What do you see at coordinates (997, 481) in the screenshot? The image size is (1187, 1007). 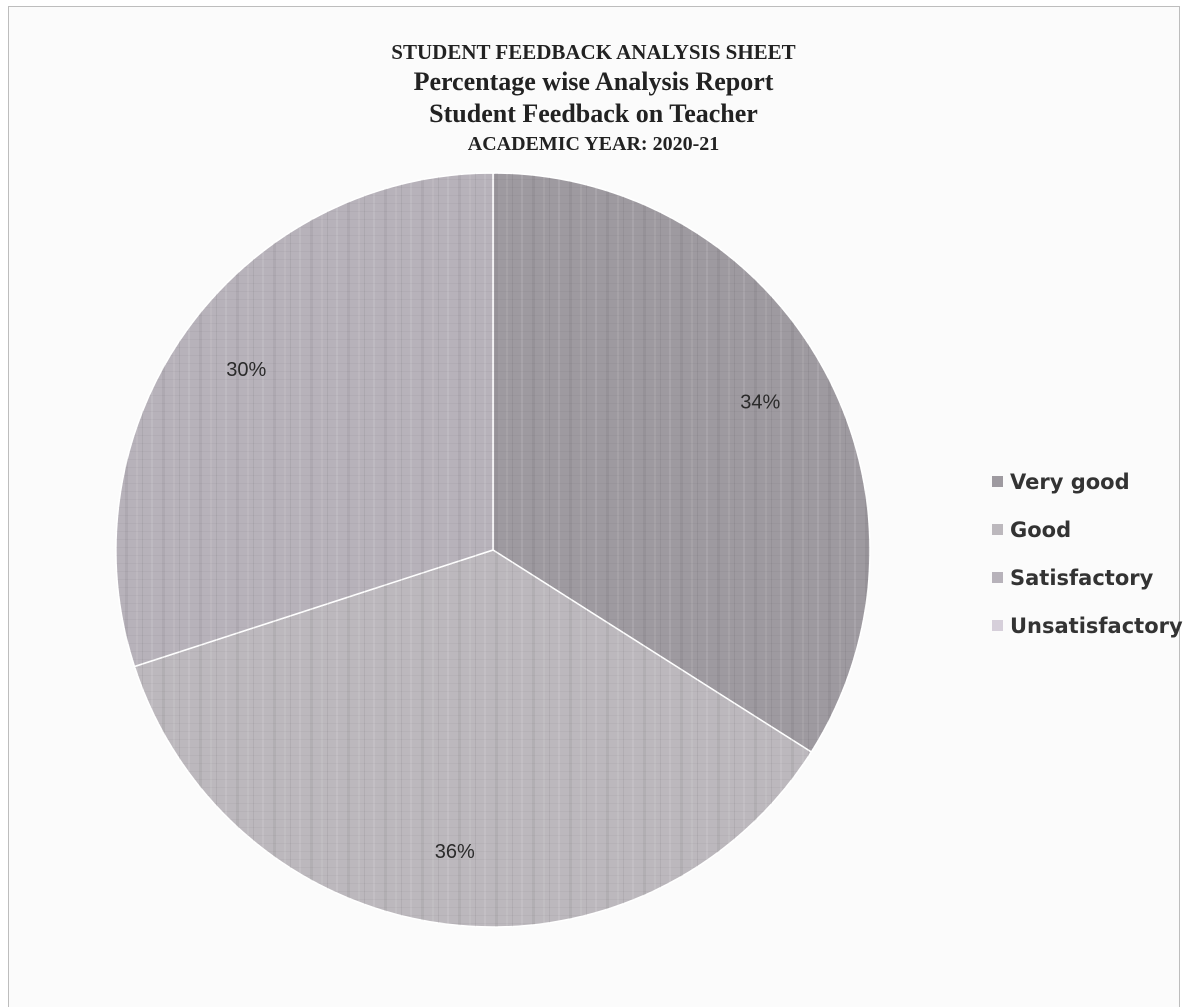 I see `legend-swatch-very-good` at bounding box center [997, 481].